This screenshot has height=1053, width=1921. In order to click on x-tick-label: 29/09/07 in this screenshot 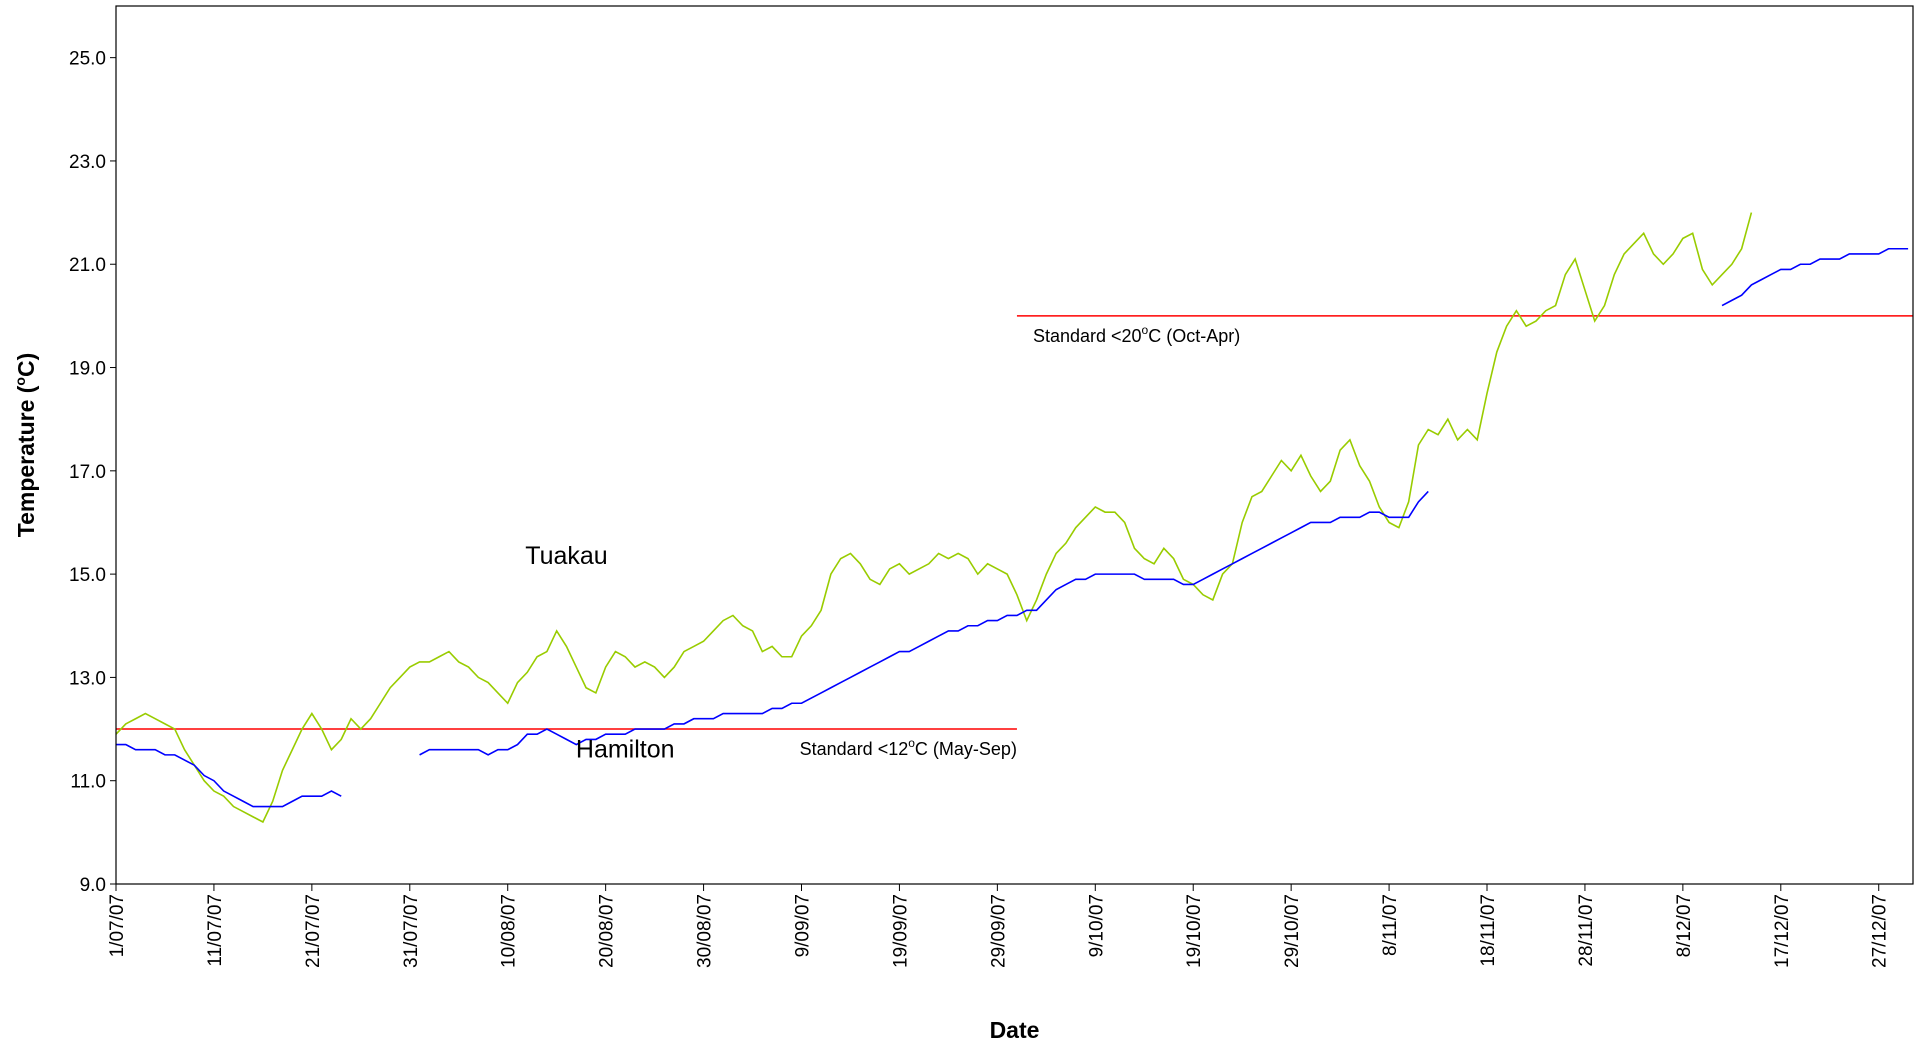, I will do `click(998, 931)`.